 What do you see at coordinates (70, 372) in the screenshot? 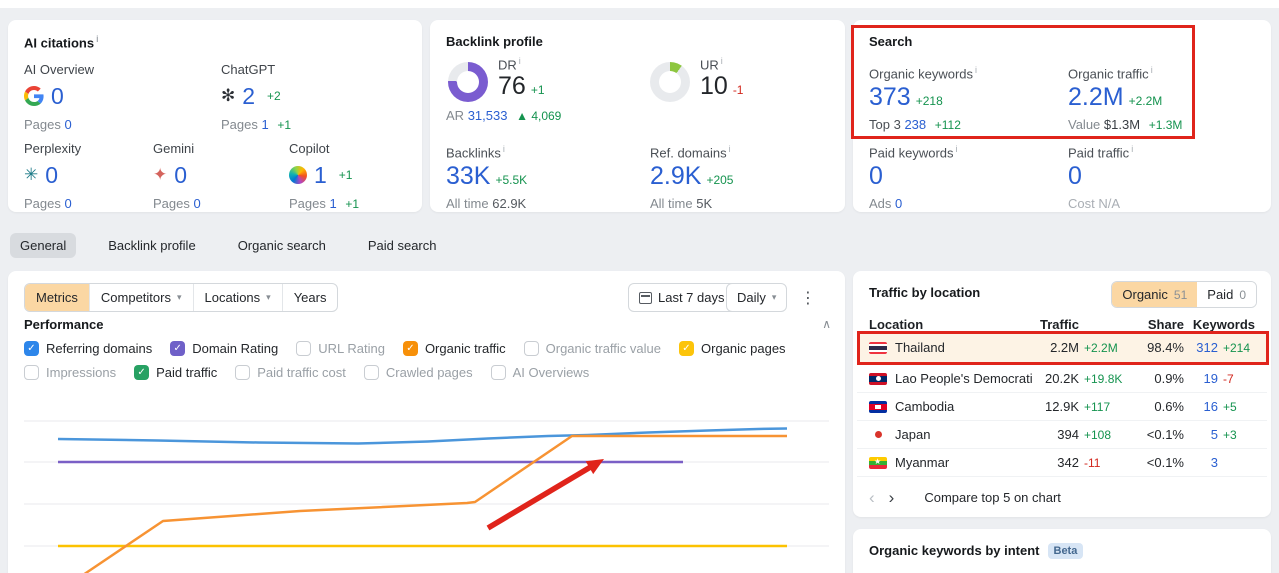
I see `checkbox-impressions: Impressions` at bounding box center [70, 372].